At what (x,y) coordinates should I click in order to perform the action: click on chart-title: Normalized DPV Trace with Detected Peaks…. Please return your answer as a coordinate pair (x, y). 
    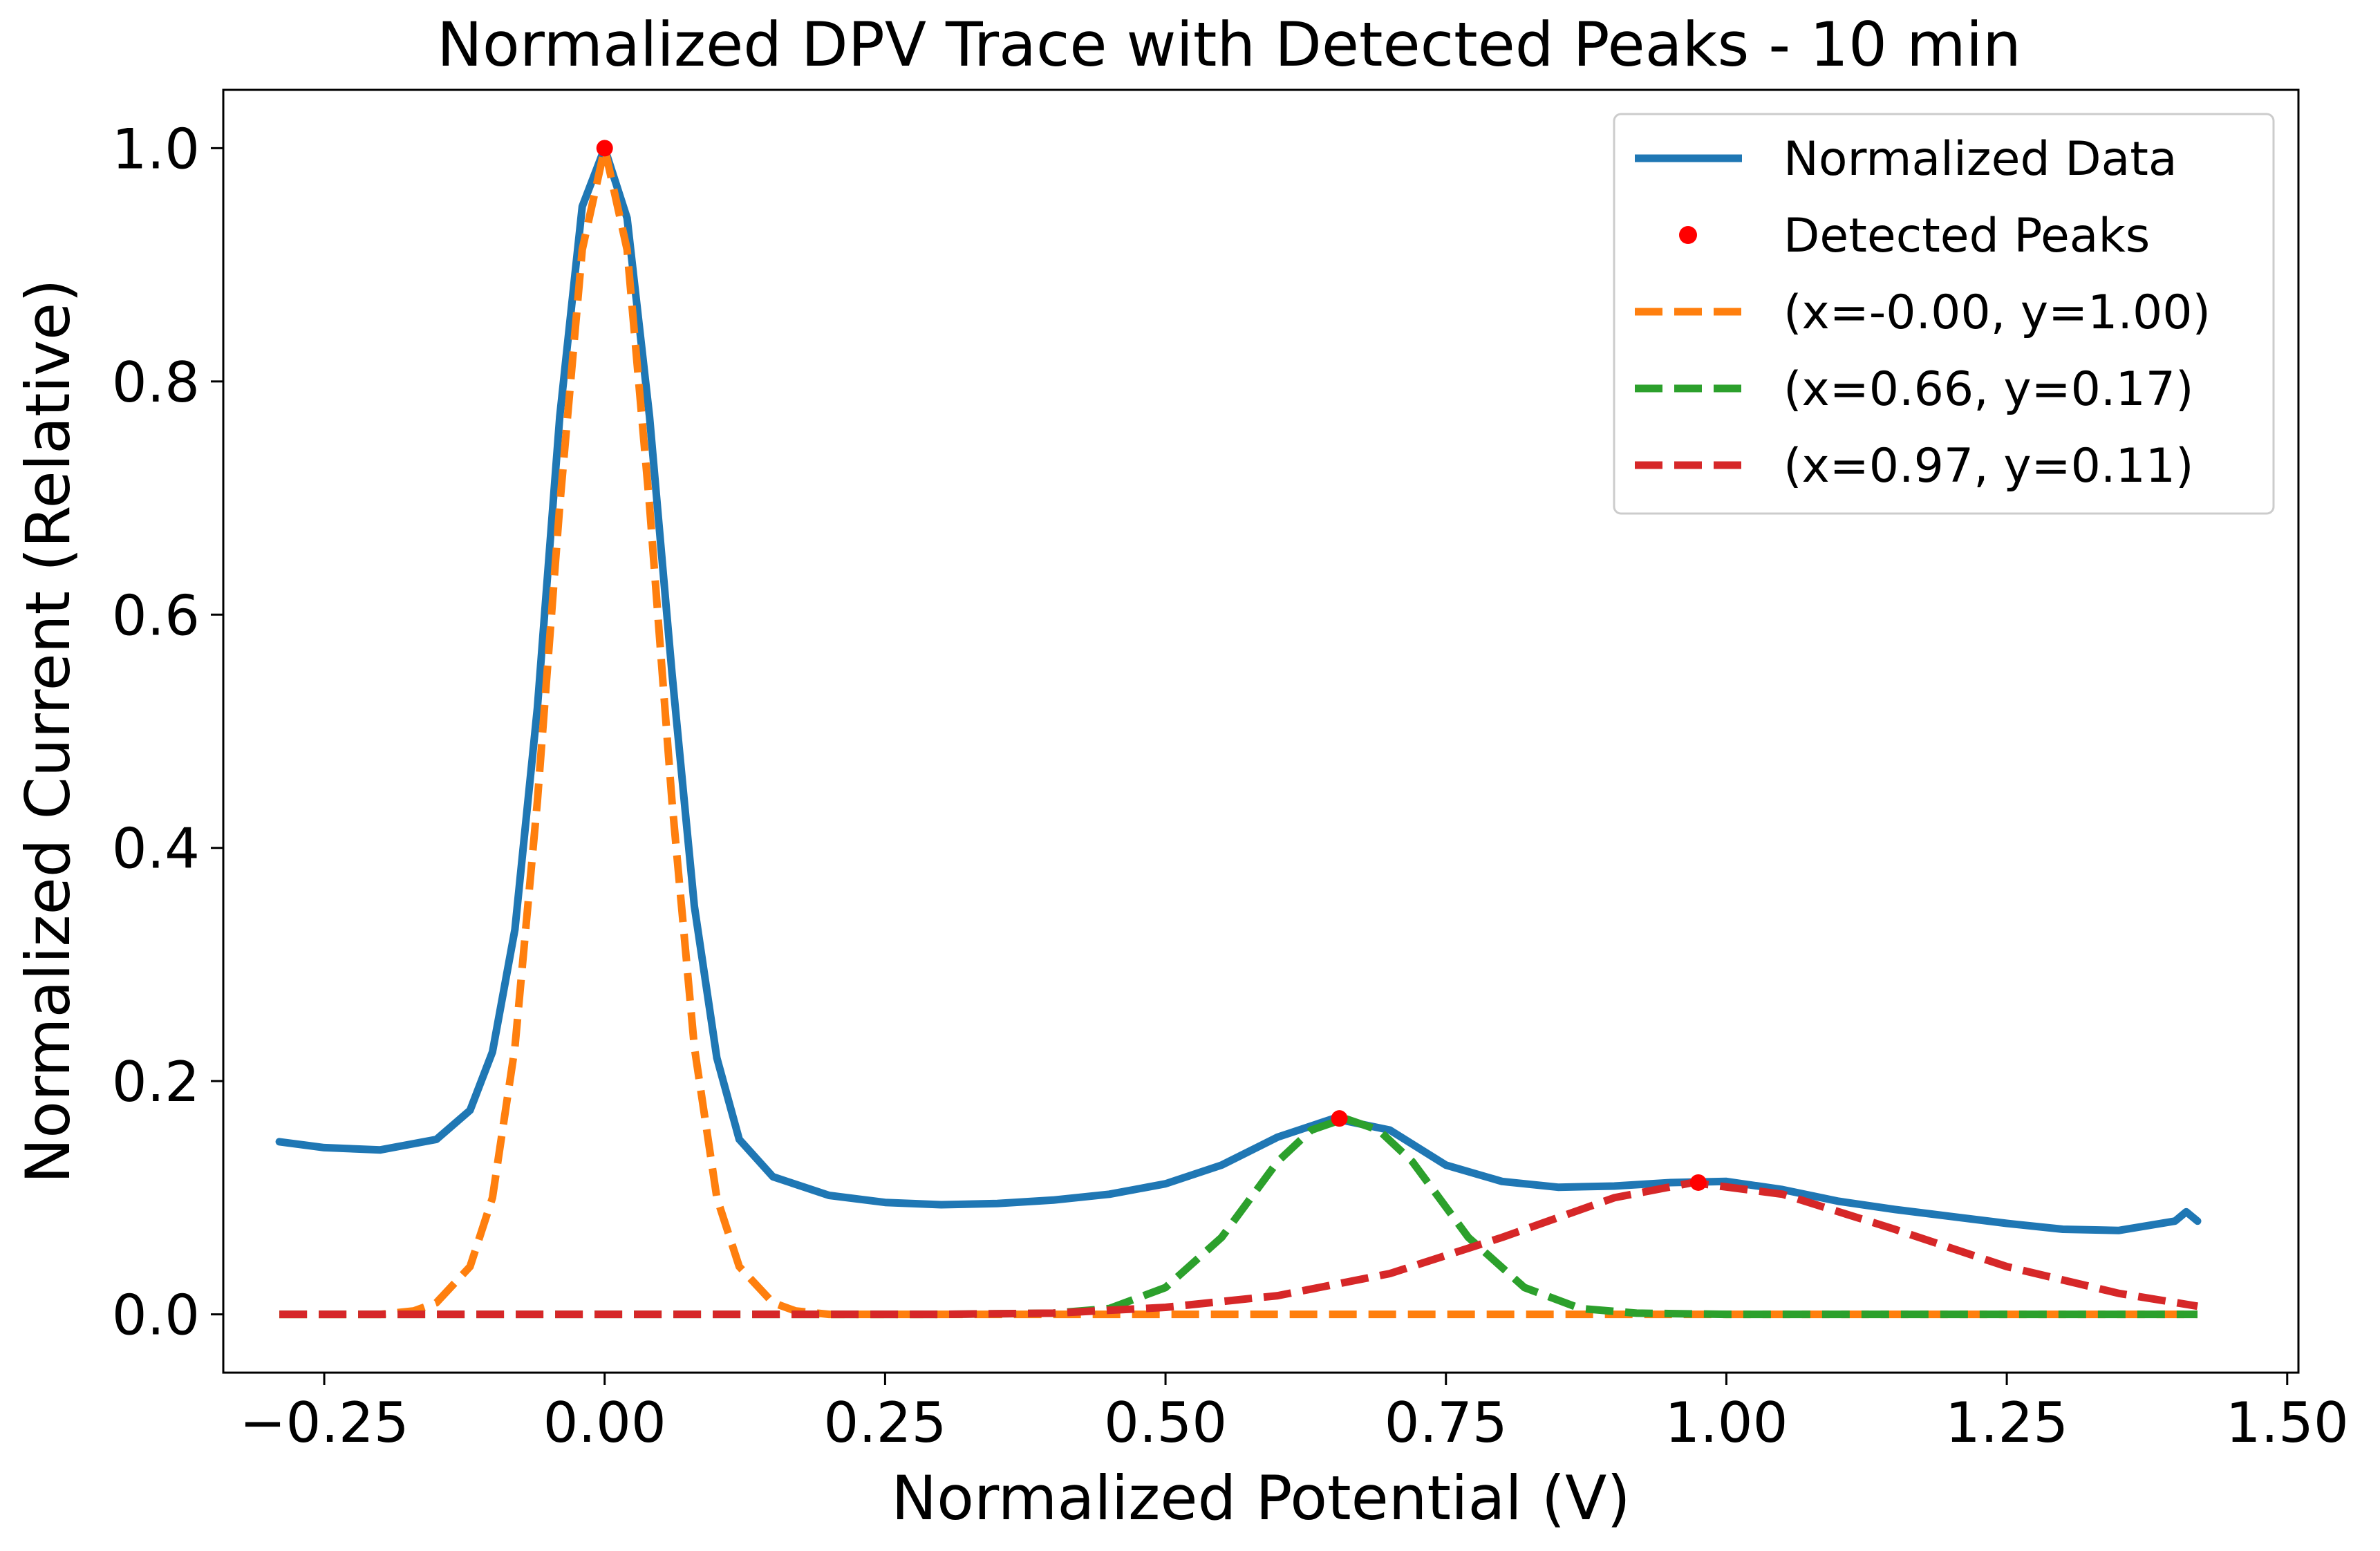
    Looking at the image, I should click on (1229, 45).